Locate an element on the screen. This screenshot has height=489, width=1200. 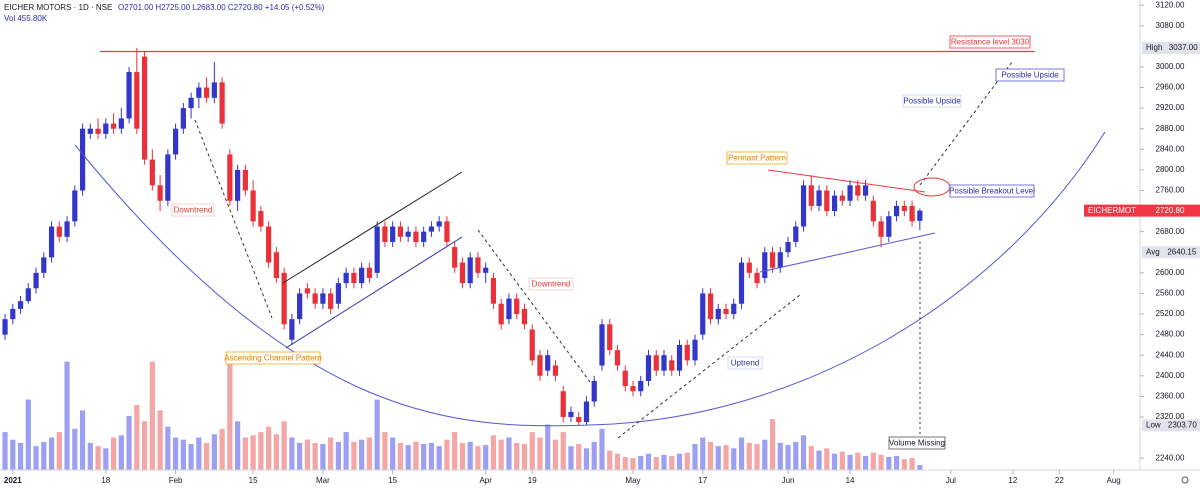
y-tick-label: 3080.00 is located at coordinates (1170, 25).